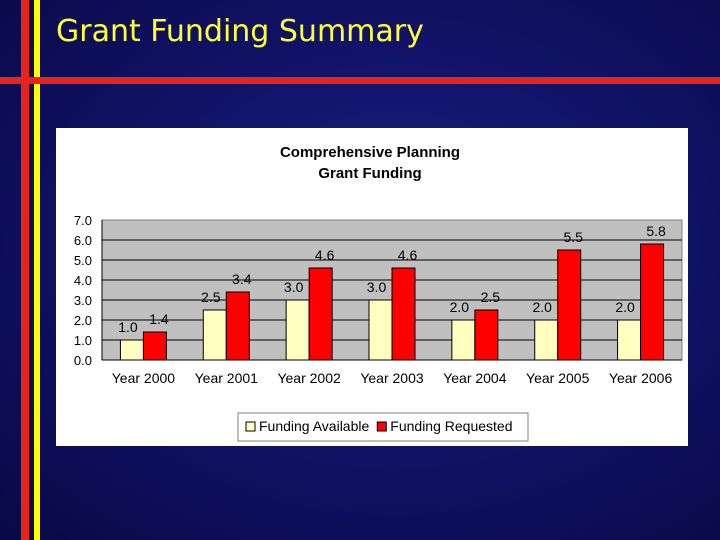  I want to click on legend-label: Funding Available, so click(314, 426).